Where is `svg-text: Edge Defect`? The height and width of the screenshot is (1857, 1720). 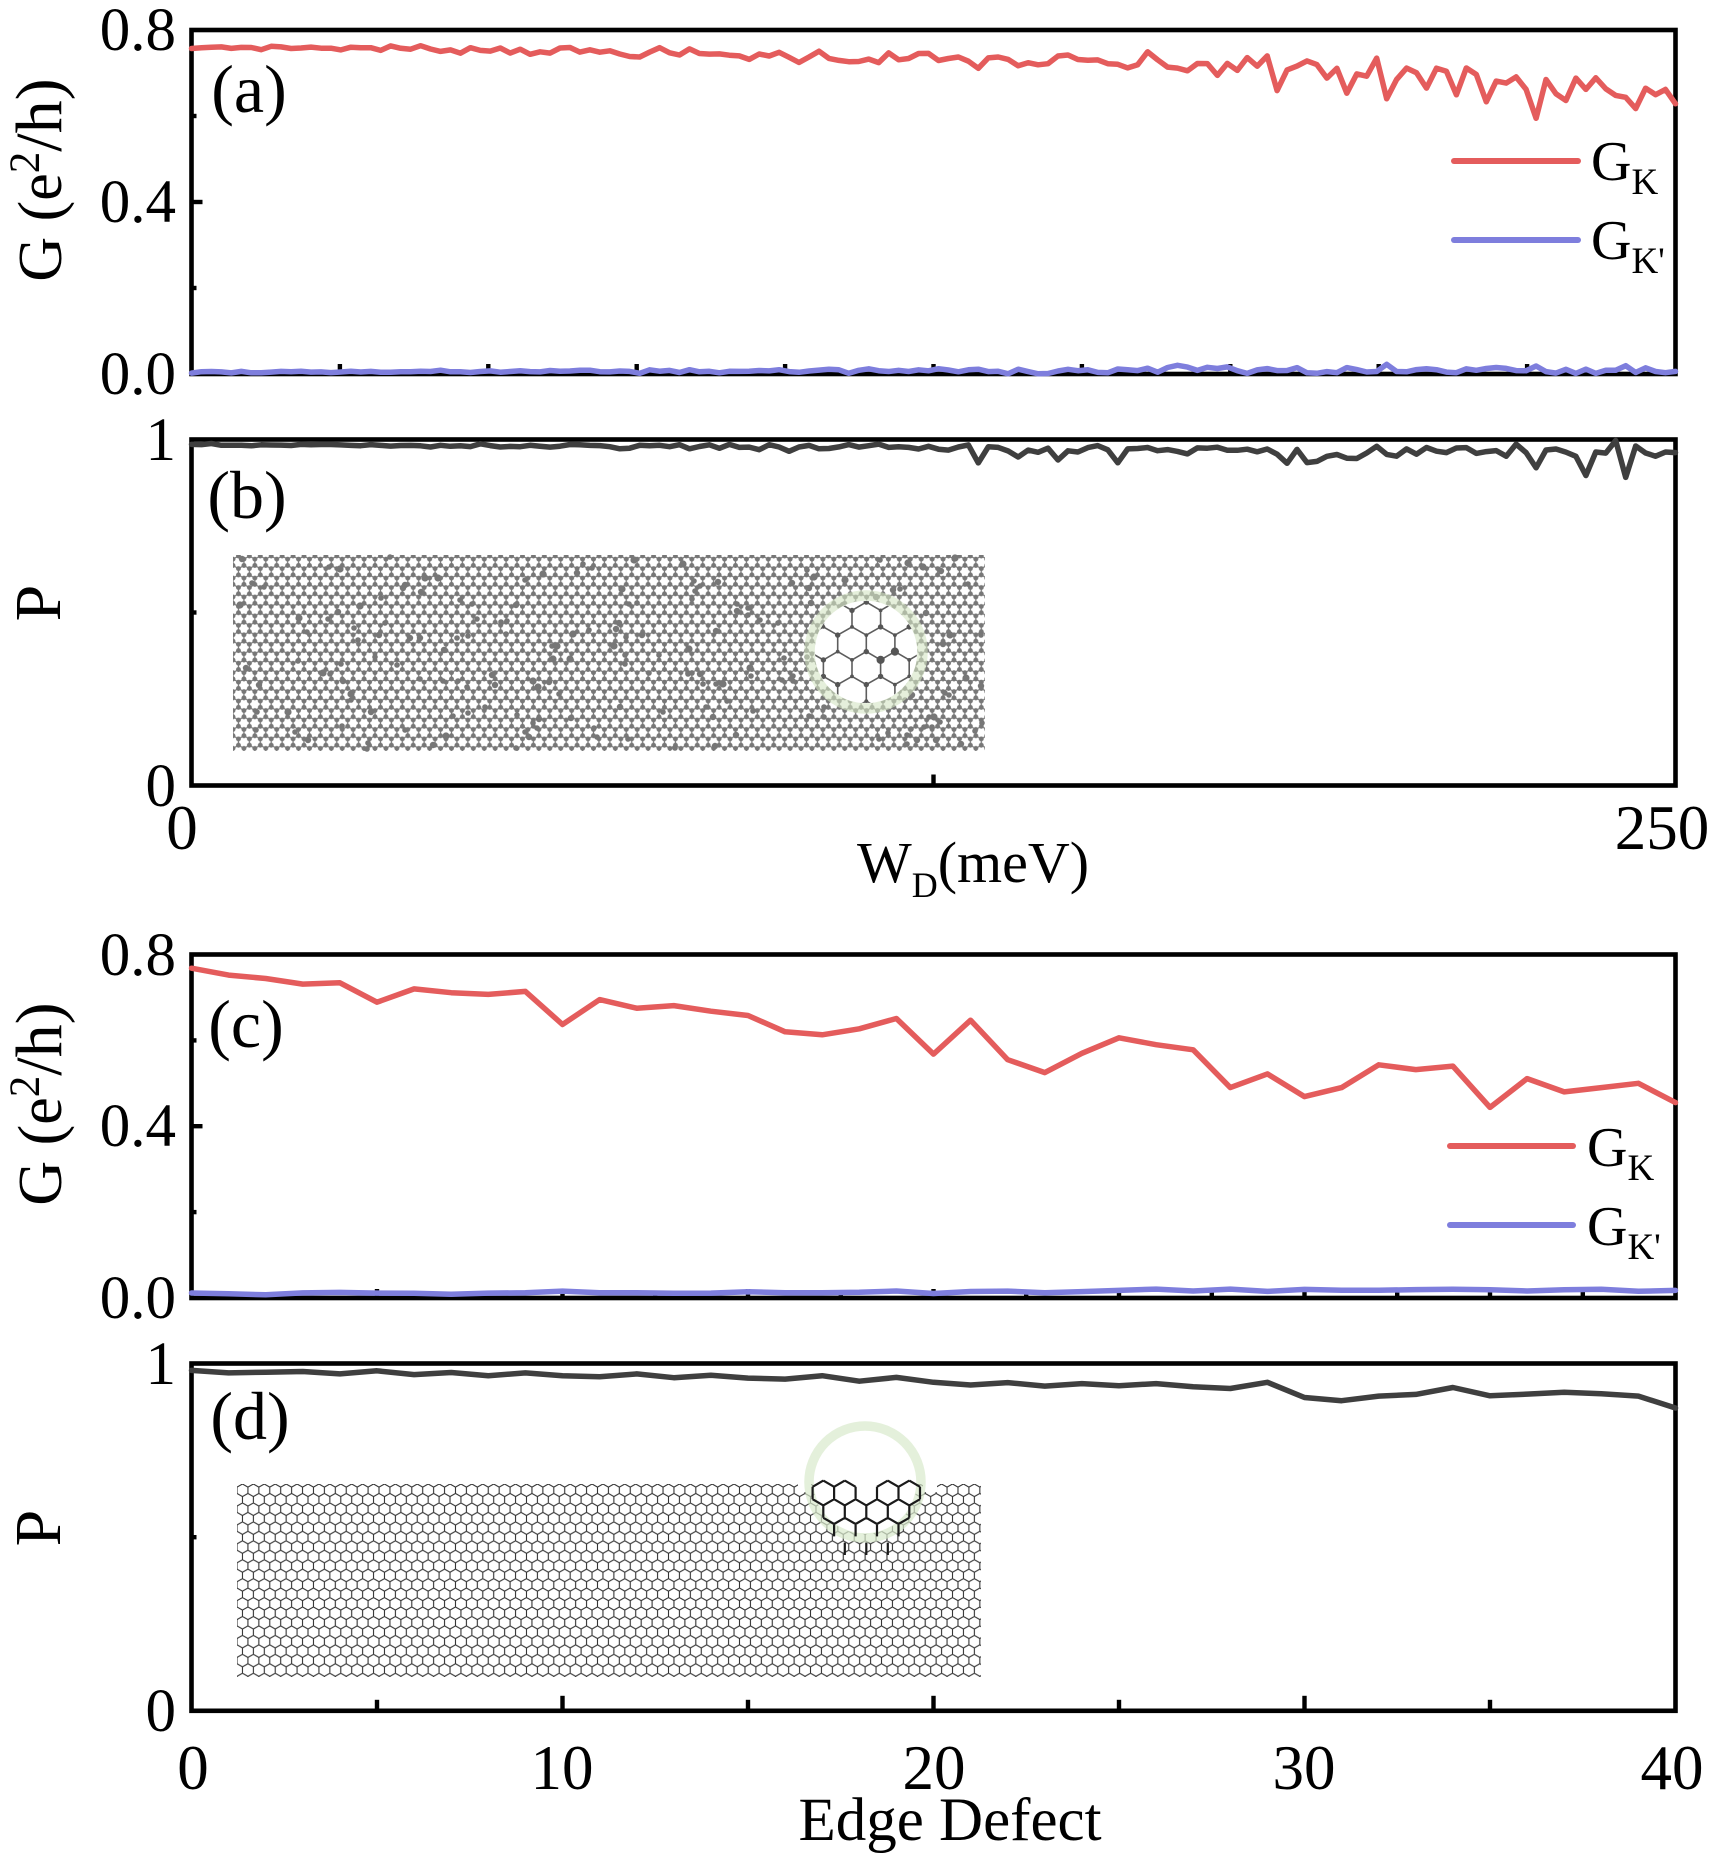 svg-text: Edge Defect is located at coordinates (949, 1820).